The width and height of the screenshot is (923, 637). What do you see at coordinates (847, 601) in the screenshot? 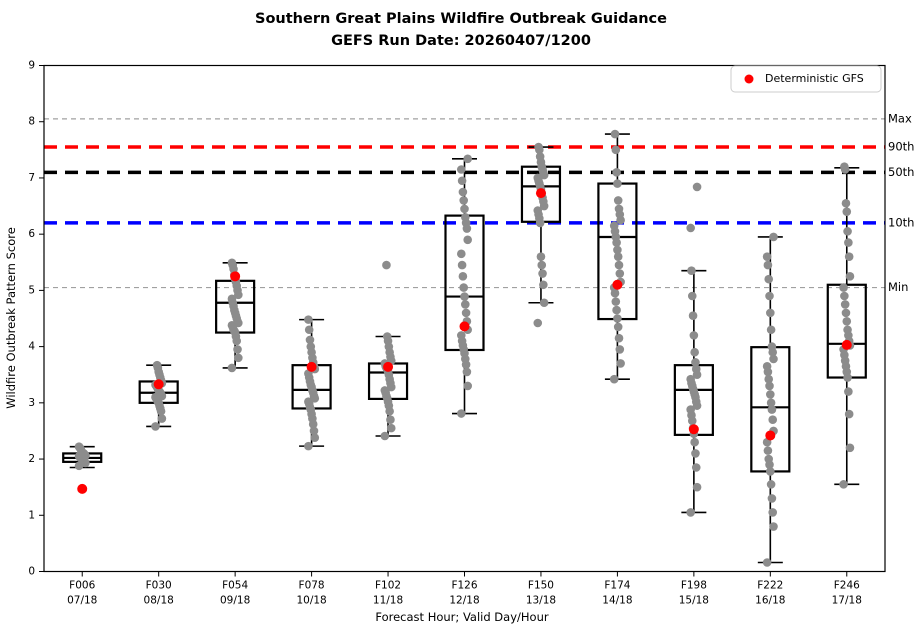
I see `x-tick-label-valid: 17/18` at bounding box center [847, 601].